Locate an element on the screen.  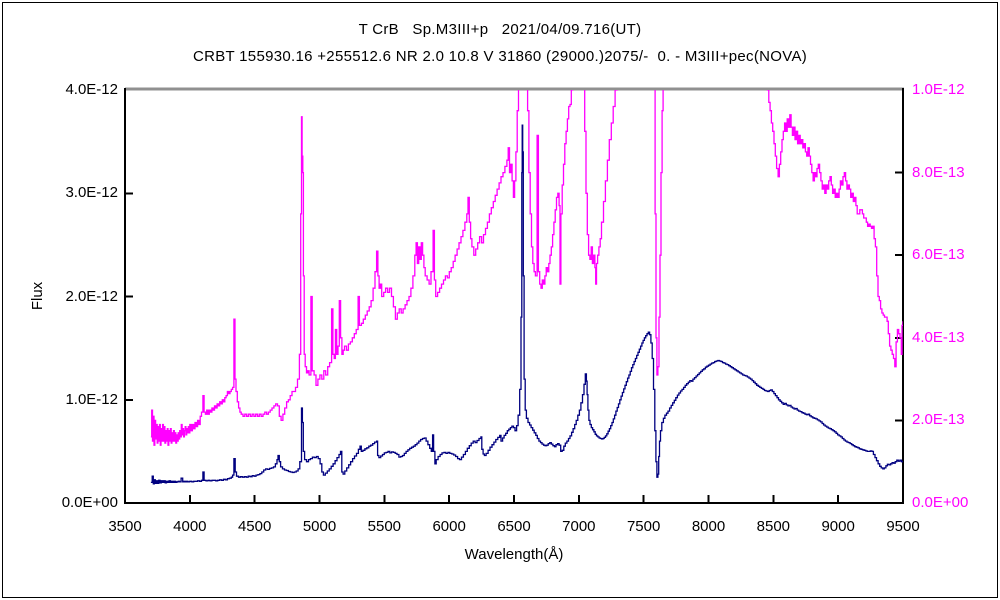
x-axis-tick-label: 4500 is located at coordinates (254, 526).